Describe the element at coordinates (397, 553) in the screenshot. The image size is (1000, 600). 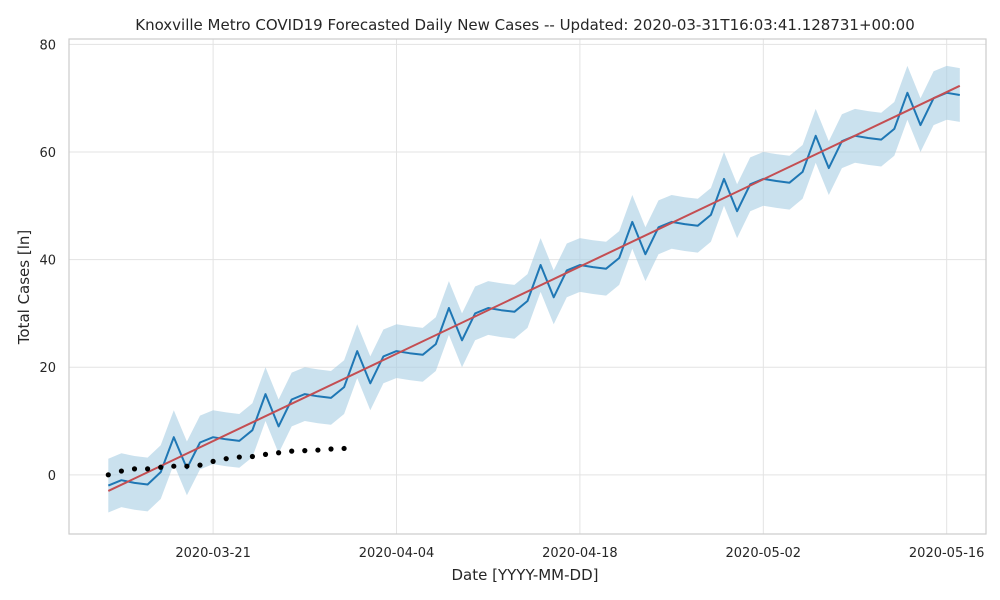
I see `x-tick-label: 2020-04-04` at that location.